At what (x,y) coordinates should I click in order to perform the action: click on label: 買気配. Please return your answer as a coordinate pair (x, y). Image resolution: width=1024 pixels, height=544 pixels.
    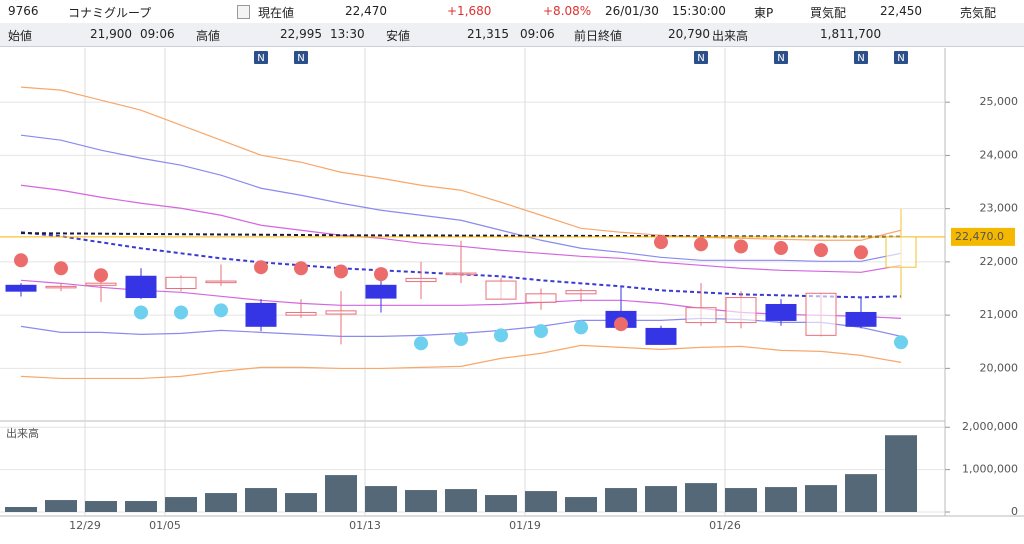
    Looking at the image, I should click on (828, 13).